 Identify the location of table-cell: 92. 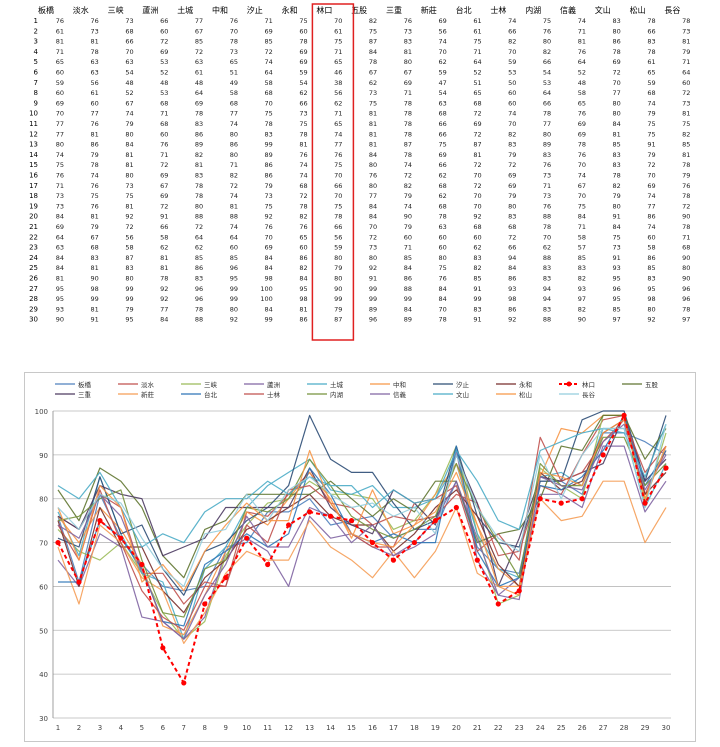
(234, 320).